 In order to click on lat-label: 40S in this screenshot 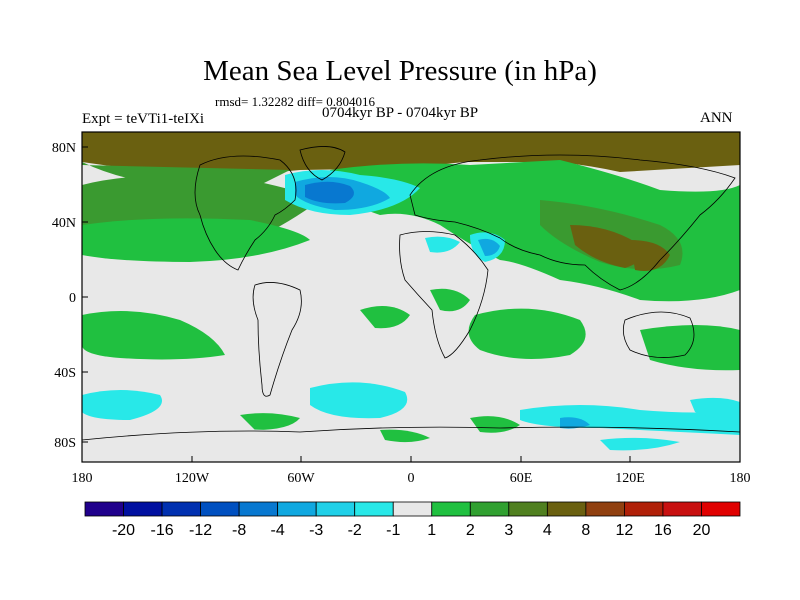, I will do `click(65, 373)`.